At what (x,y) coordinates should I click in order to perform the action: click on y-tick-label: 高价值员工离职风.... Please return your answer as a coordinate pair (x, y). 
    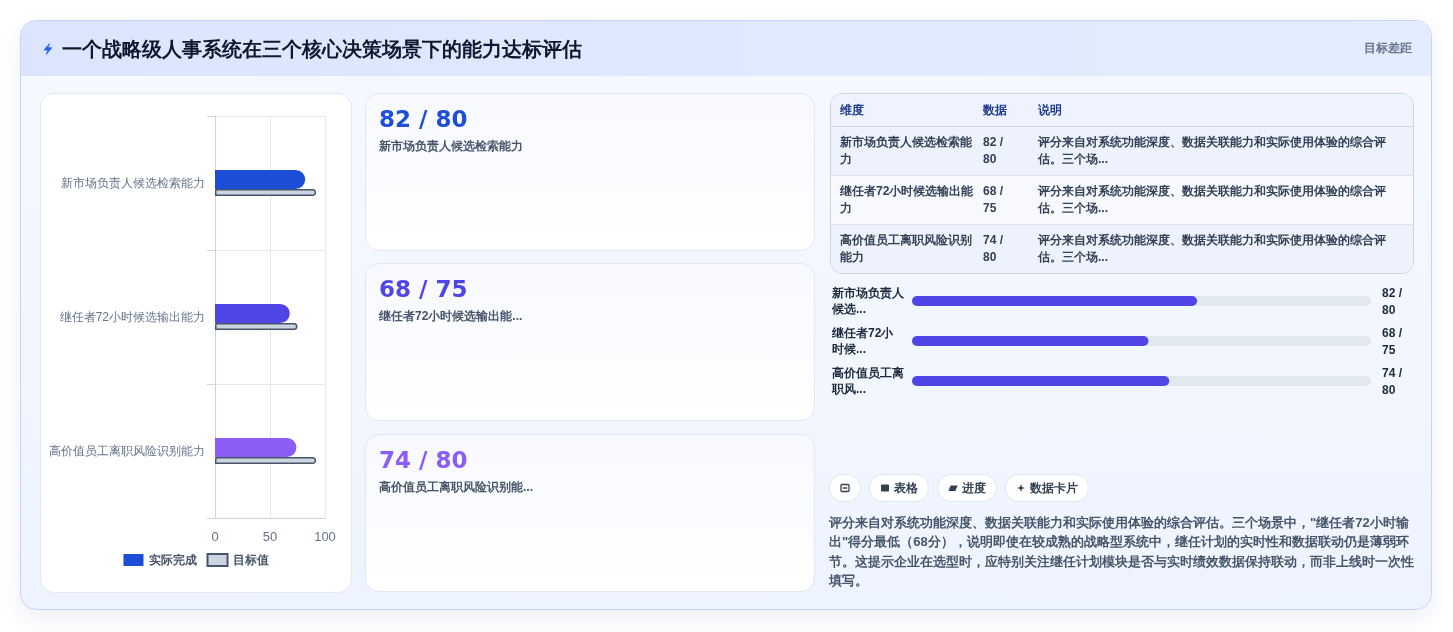
    Looking at the image, I should click on (867, 381).